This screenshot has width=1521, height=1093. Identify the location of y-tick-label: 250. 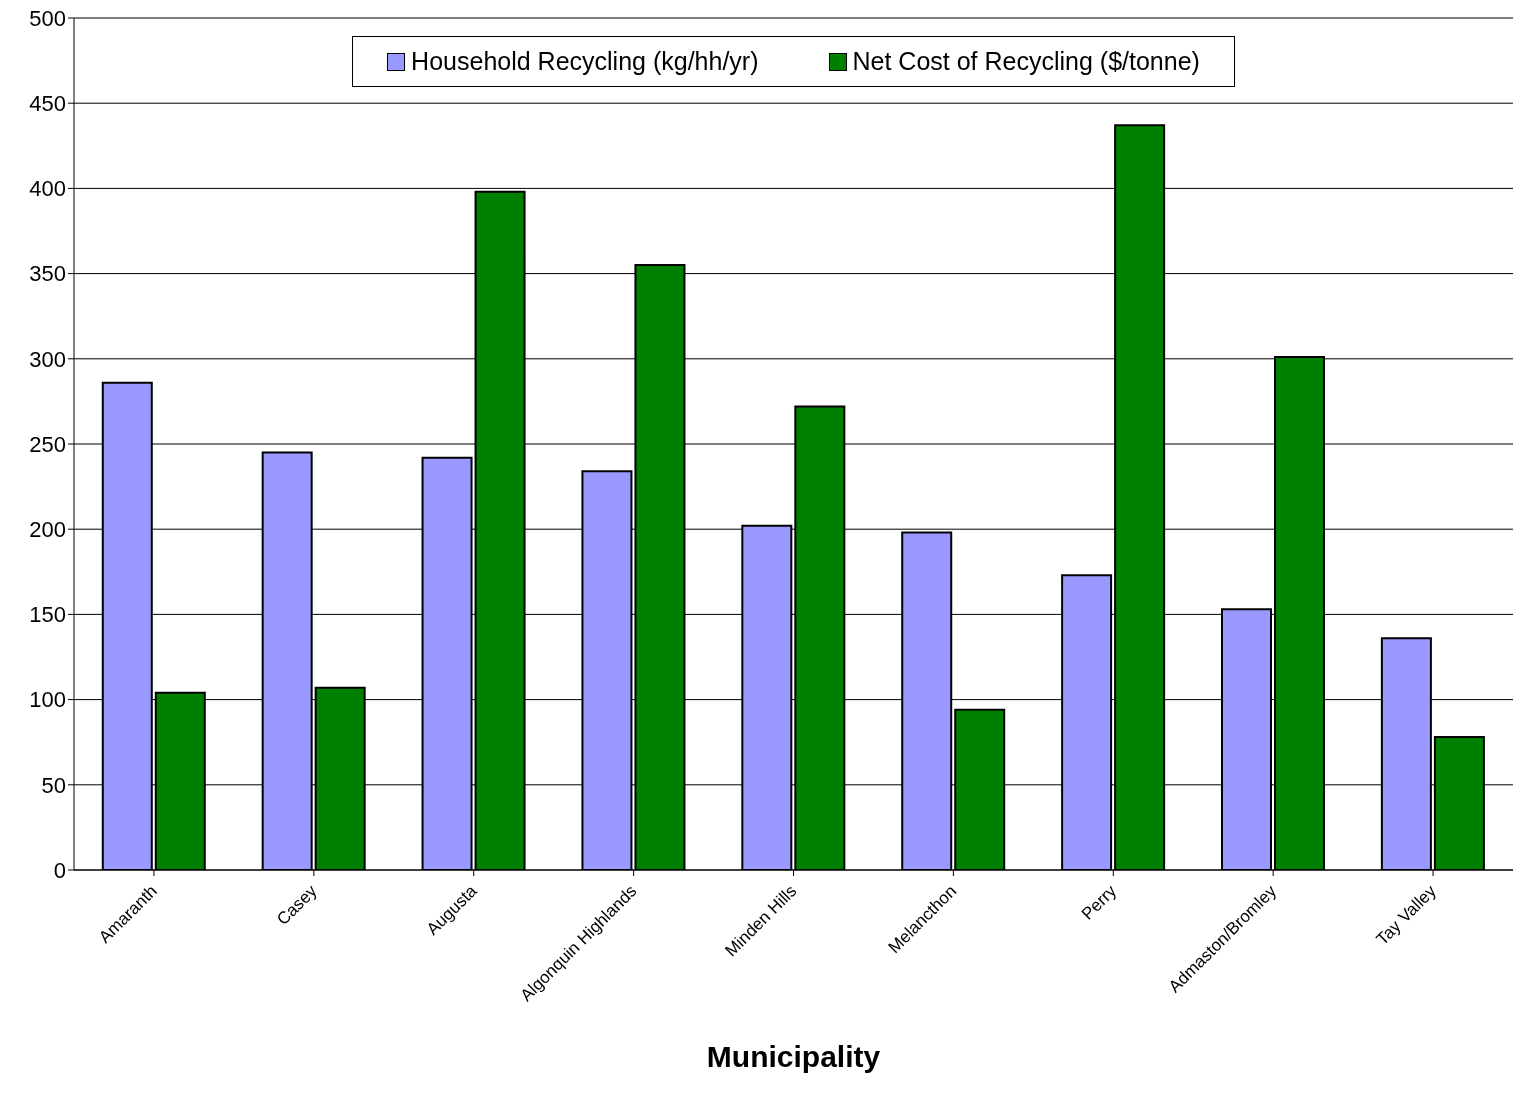
(47, 444).